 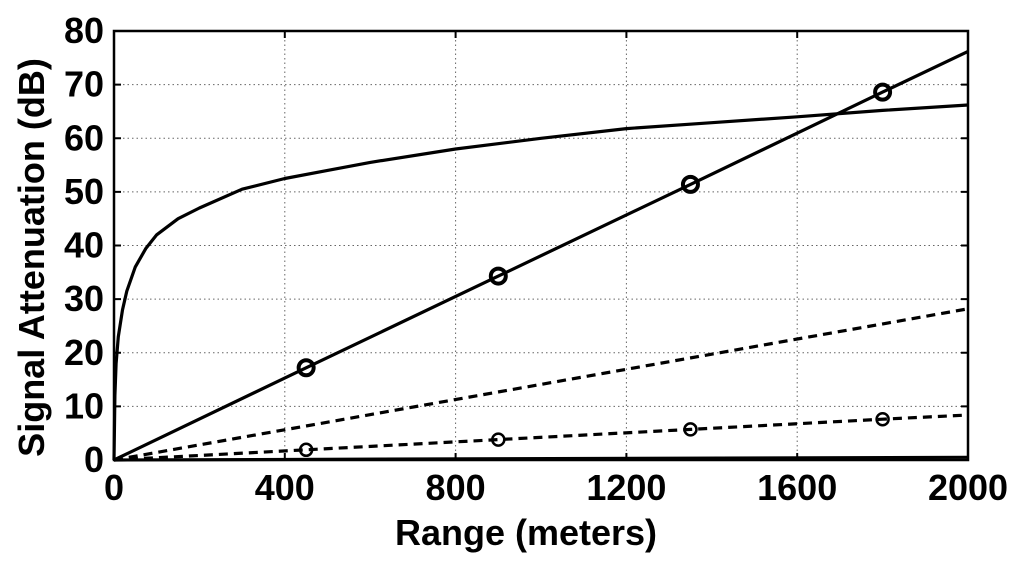 What do you see at coordinates (84, 30) in the screenshot?
I see `y-tick-label: 80` at bounding box center [84, 30].